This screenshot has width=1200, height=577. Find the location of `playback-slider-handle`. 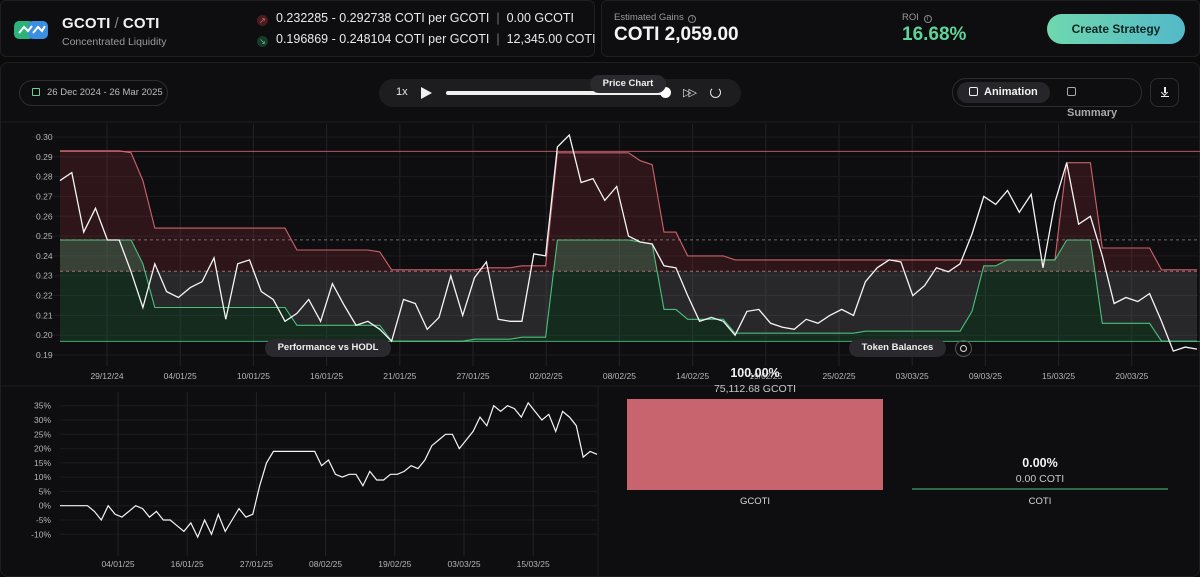

playback-slider-handle is located at coordinates (665, 92).